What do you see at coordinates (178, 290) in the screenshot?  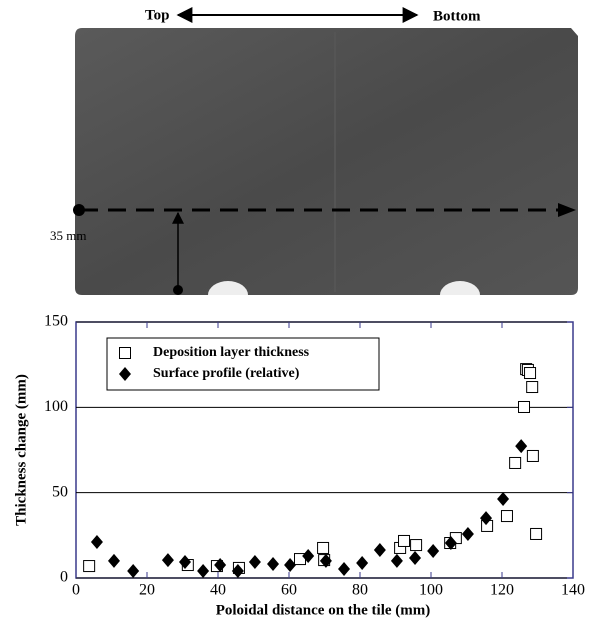 I see `dimension-dot` at bounding box center [178, 290].